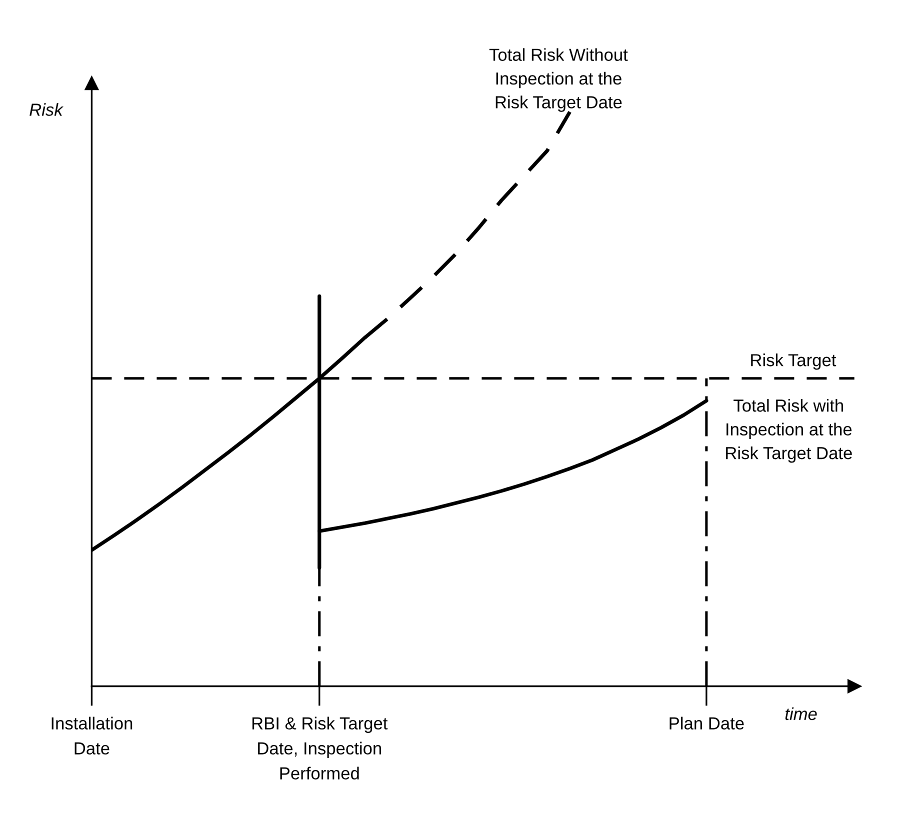 Image resolution: width=908 pixels, height=815 pixels. I want to click on x-axis-title: time, so click(801, 713).